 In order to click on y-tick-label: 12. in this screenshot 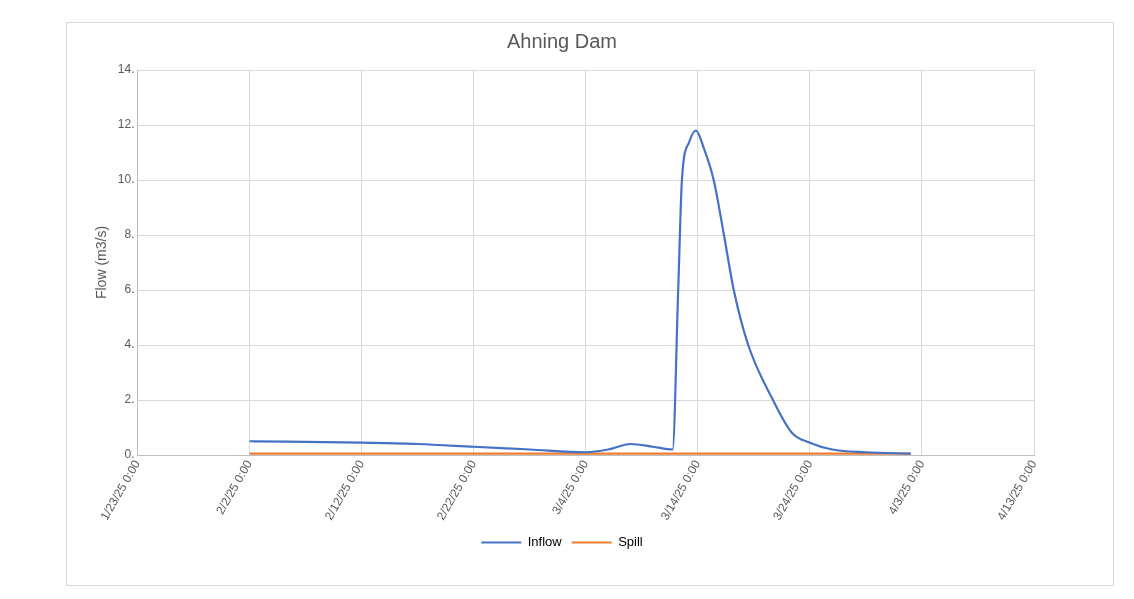, I will do `click(126, 124)`.